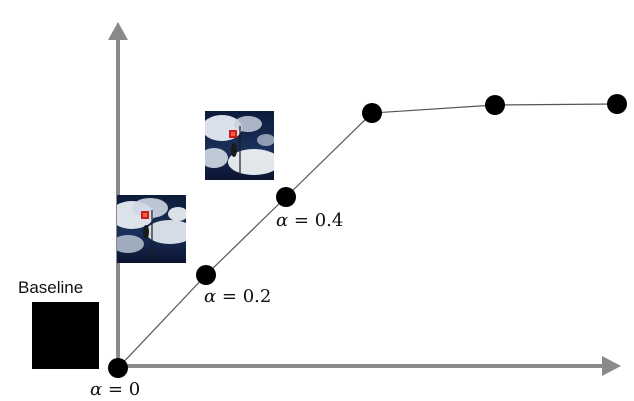  I want to click on cloud-image-alpha-0.4, so click(239, 145).